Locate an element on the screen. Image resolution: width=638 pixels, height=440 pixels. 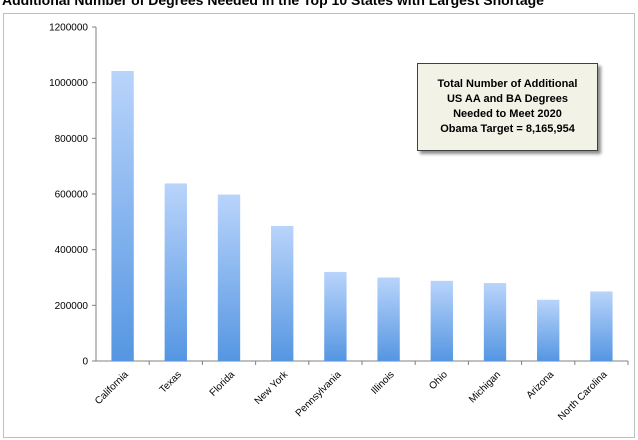
x-tick-label: California is located at coordinates (112, 388).